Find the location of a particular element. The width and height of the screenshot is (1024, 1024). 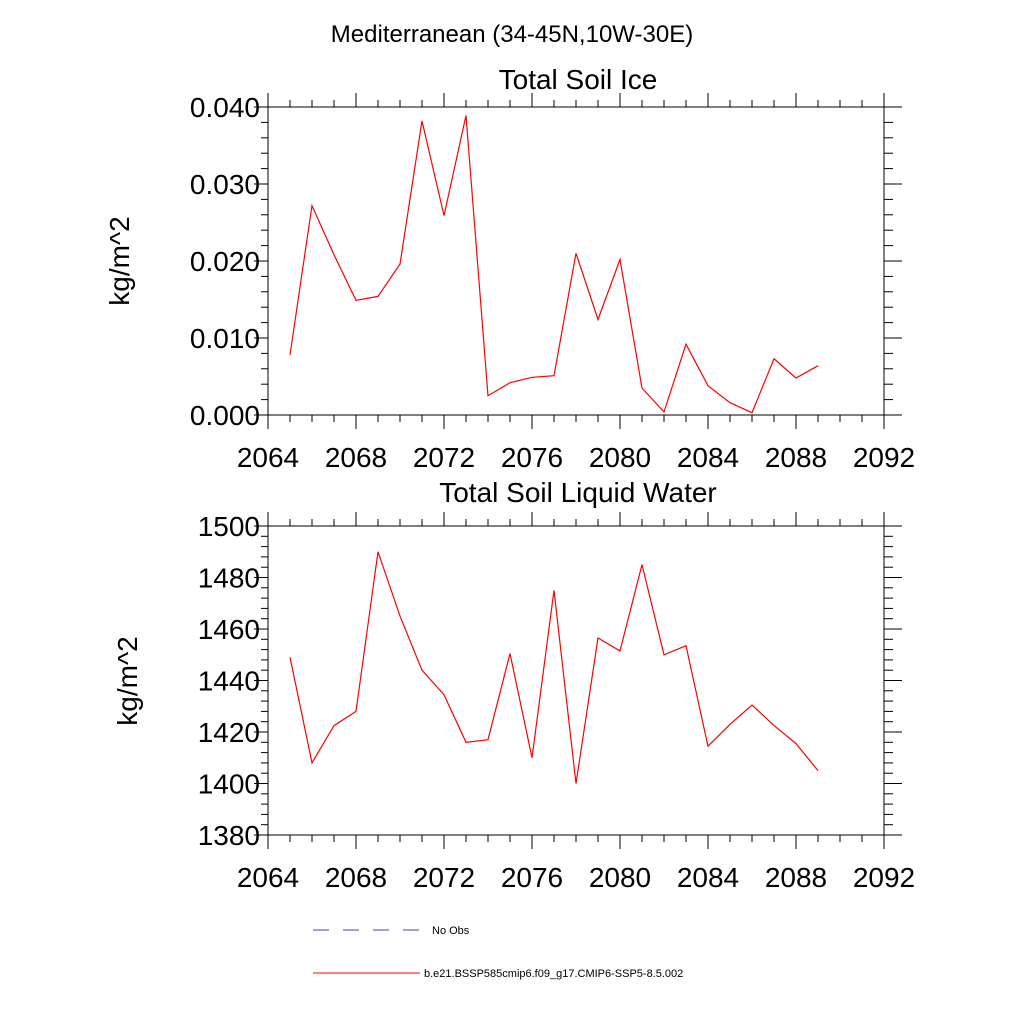

page-title: Mediterranean (34-45N,10W-30E) is located at coordinates (512, 34).